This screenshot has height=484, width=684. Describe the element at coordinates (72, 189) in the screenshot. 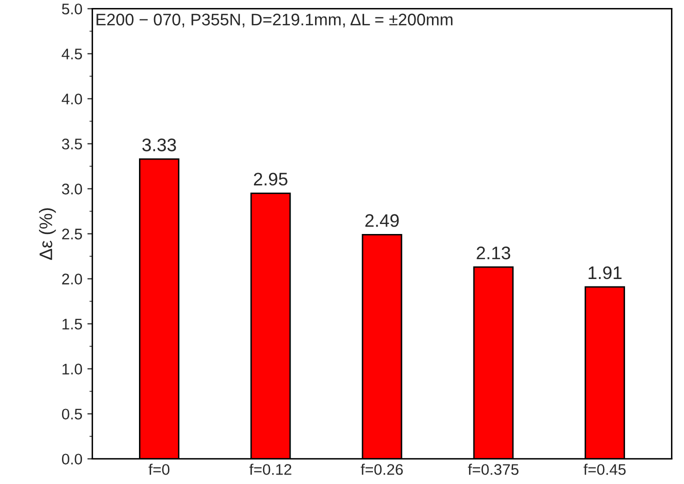

I see `y-tick-label: 3.0` at that location.